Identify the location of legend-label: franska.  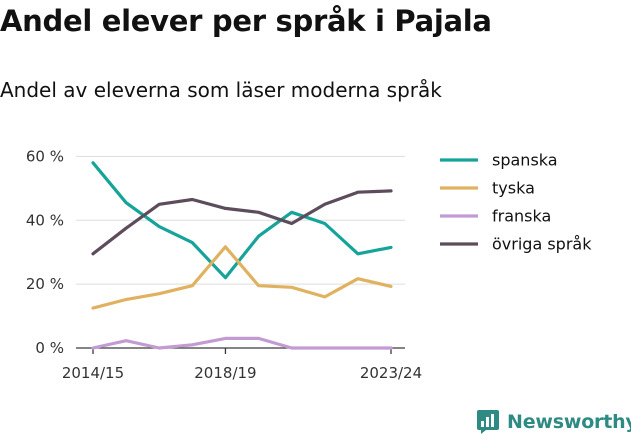
(521, 216).